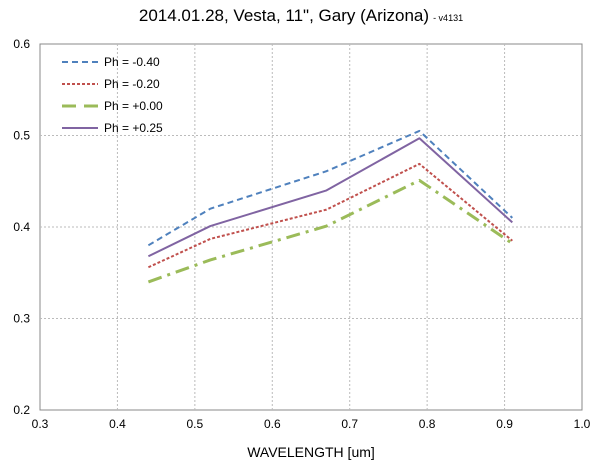 The image size is (602, 475). What do you see at coordinates (21, 136) in the screenshot?
I see `y-tick-label: 0.5` at bounding box center [21, 136].